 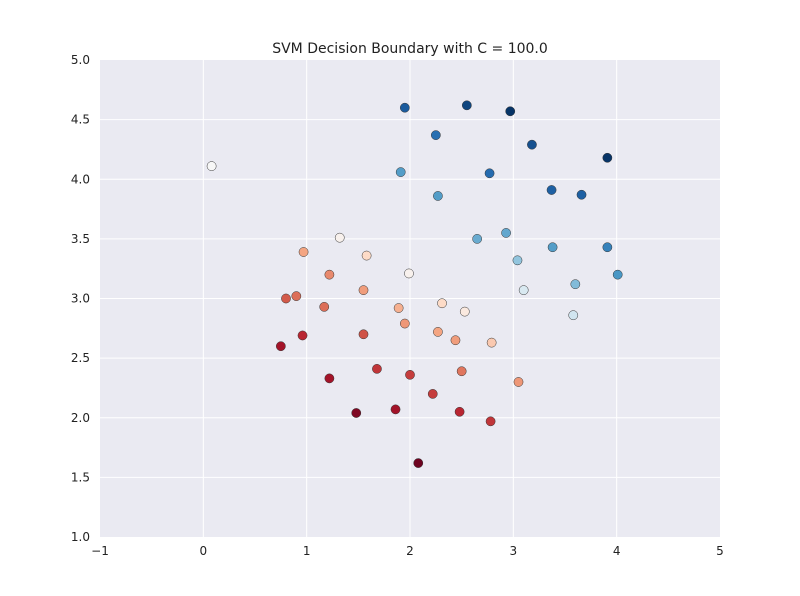 I want to click on y-tick-label: 3.5, so click(x=80, y=239).